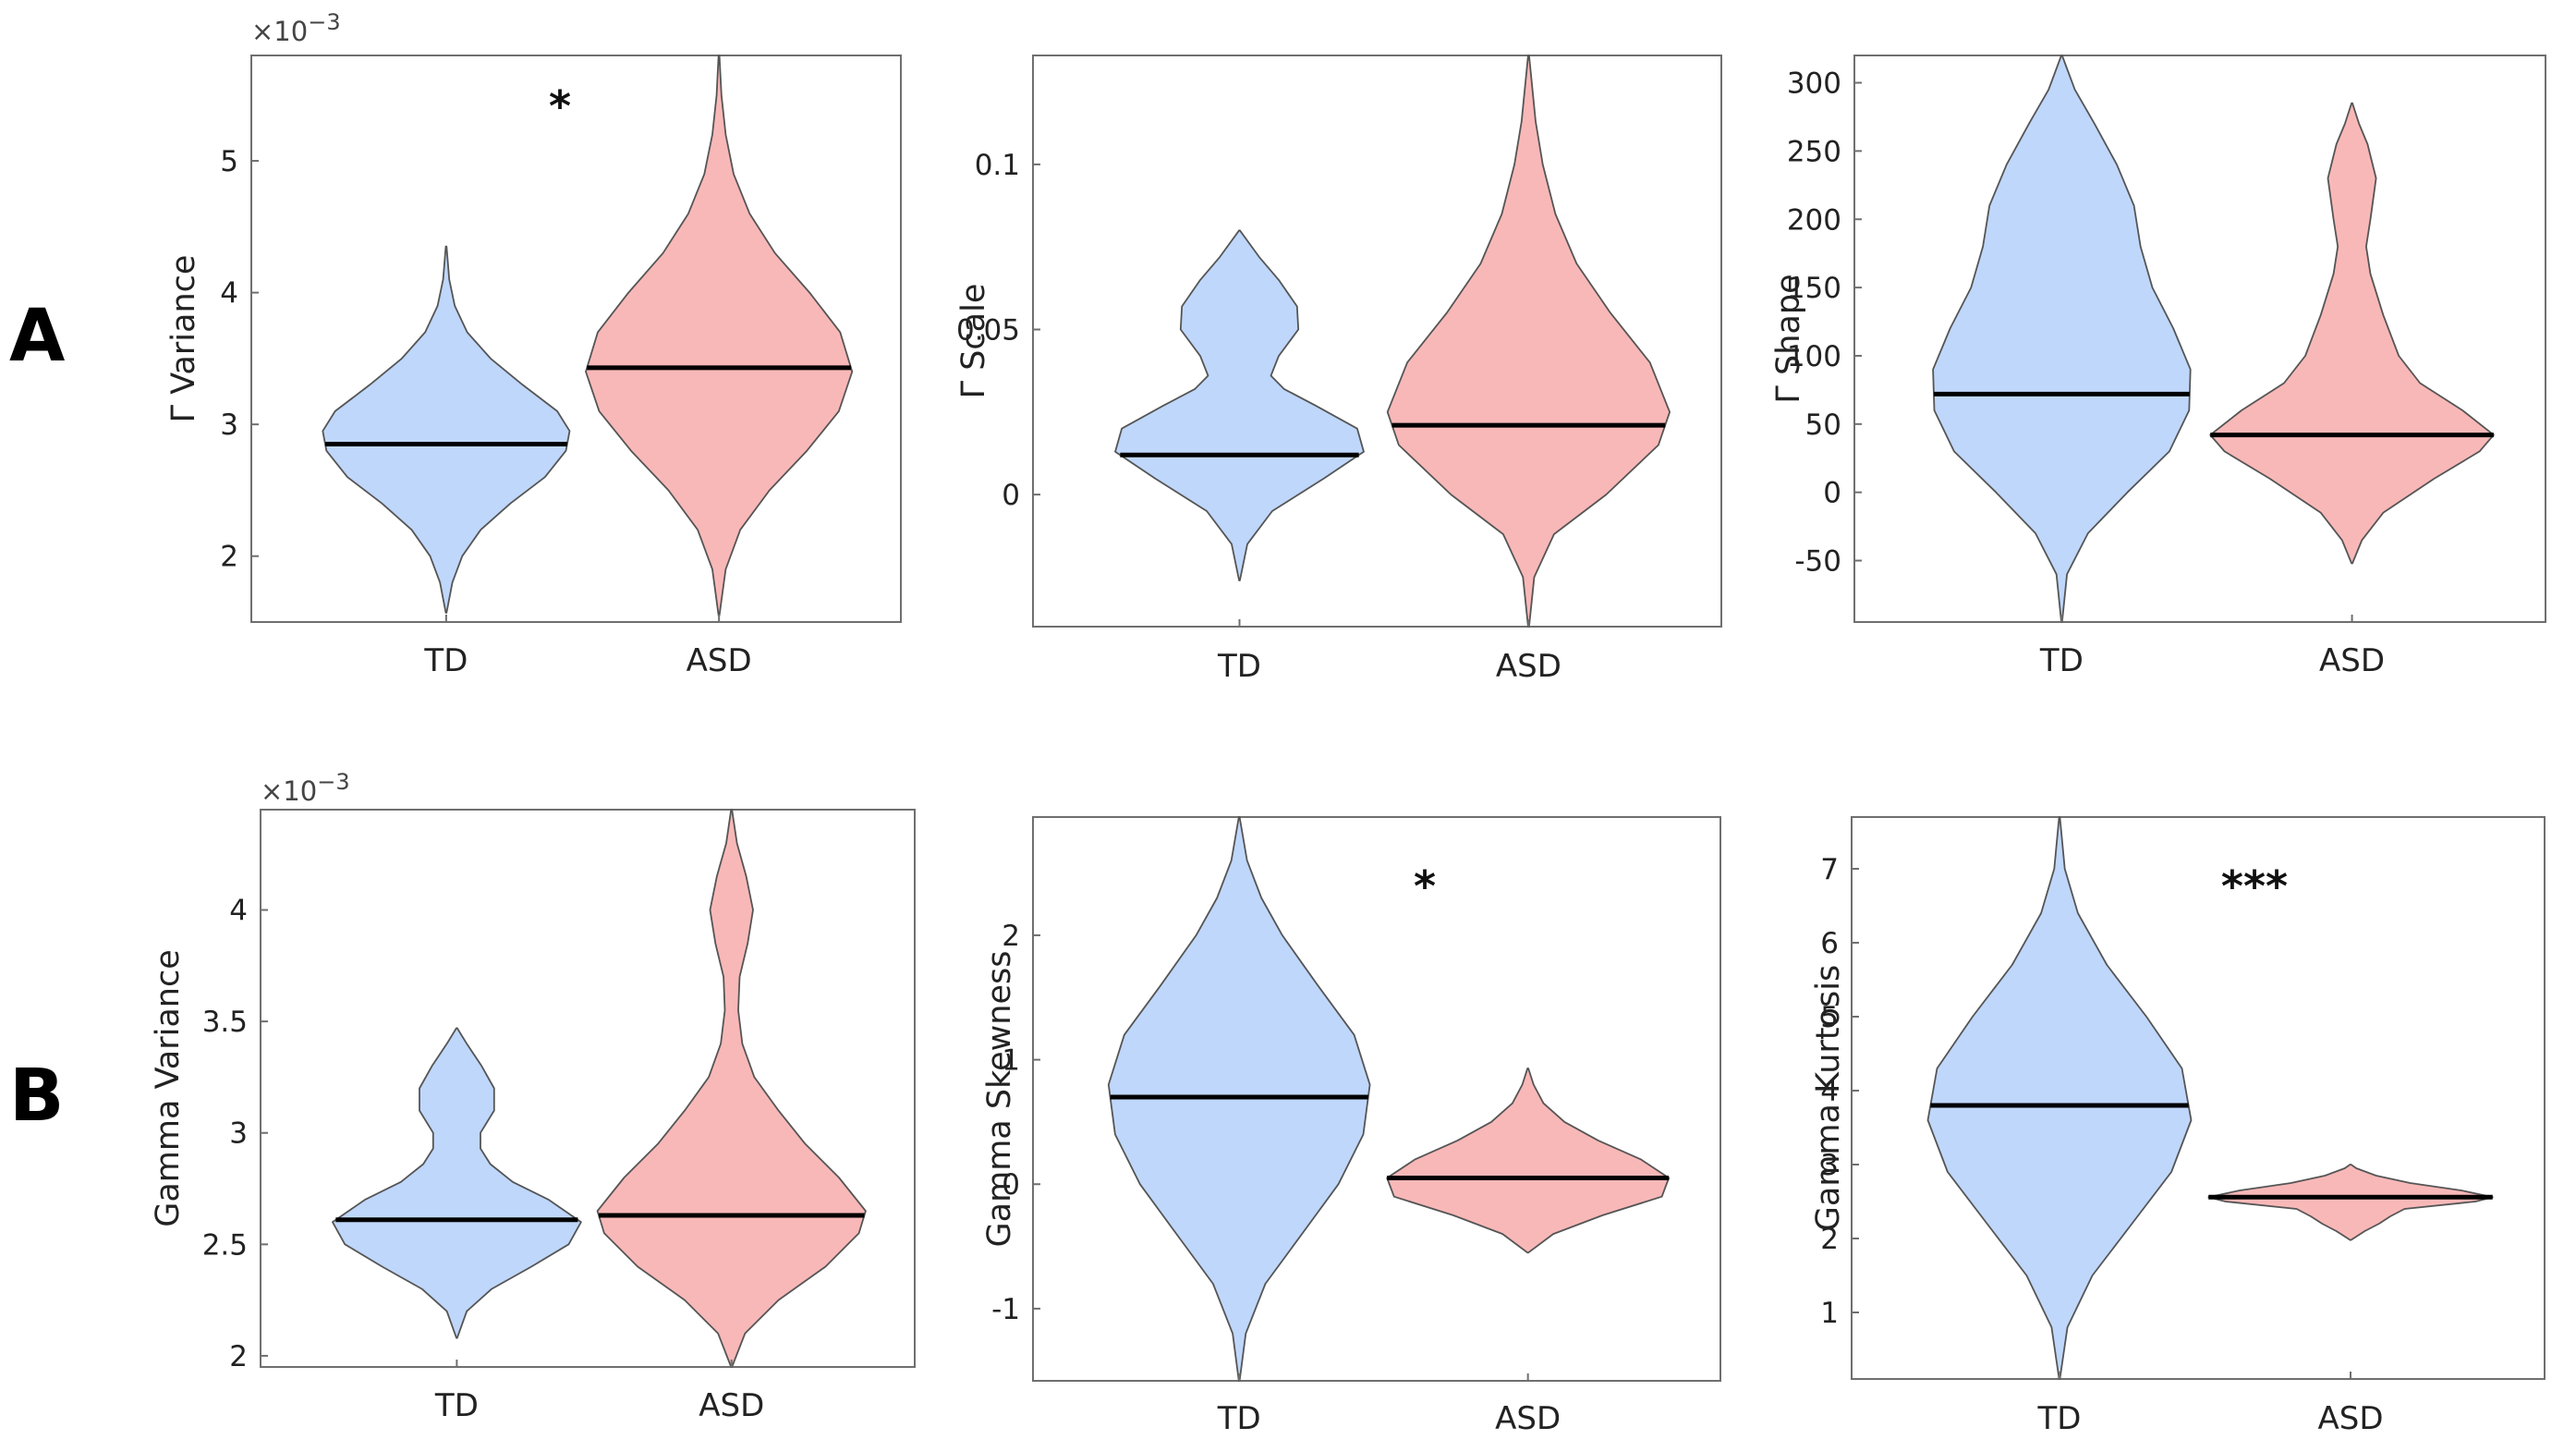  Describe the element at coordinates (168, 1088) in the screenshot. I see `y-axis-label: Gamma Variance` at that location.